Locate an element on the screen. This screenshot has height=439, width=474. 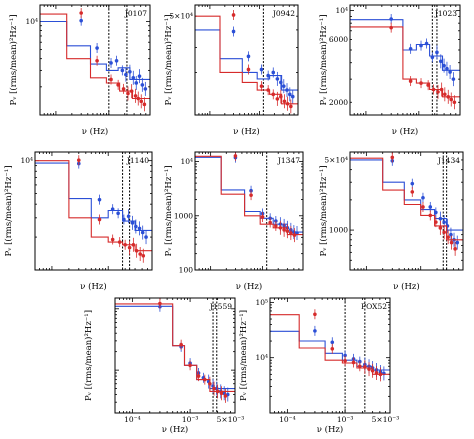
panel-j1140: 10⁴ J1140 Pᵥ [(rms/mean)²Hz⁻¹] ν (Hz) is located at coordinates (78, 221).